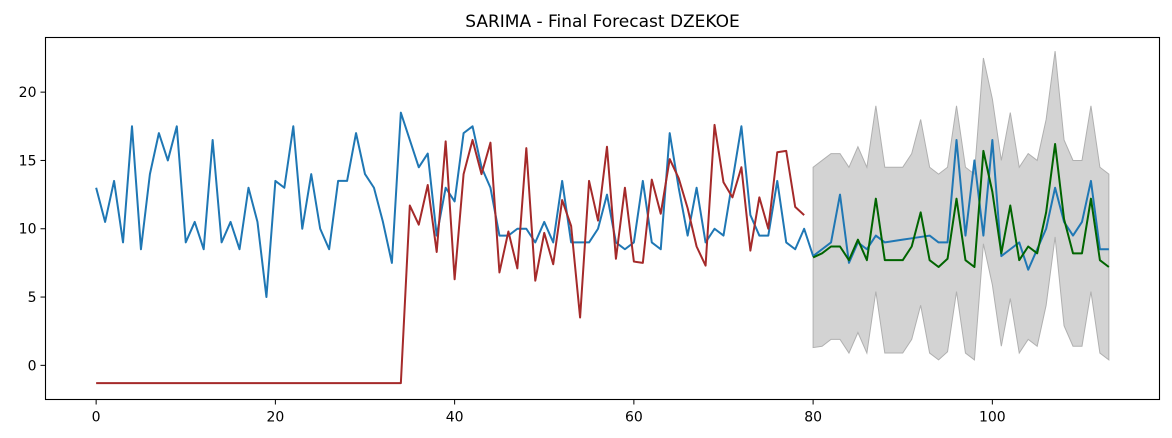  What do you see at coordinates (634, 418) in the screenshot?
I see `x-tick-label: 60` at bounding box center [634, 418].